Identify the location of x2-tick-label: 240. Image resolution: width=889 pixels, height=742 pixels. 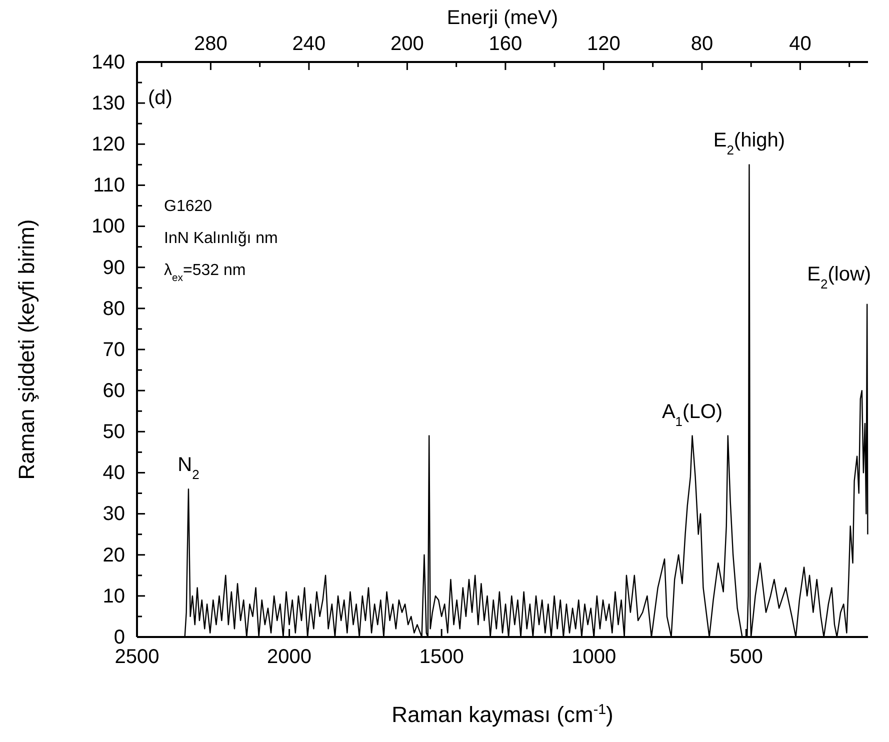
(309, 44).